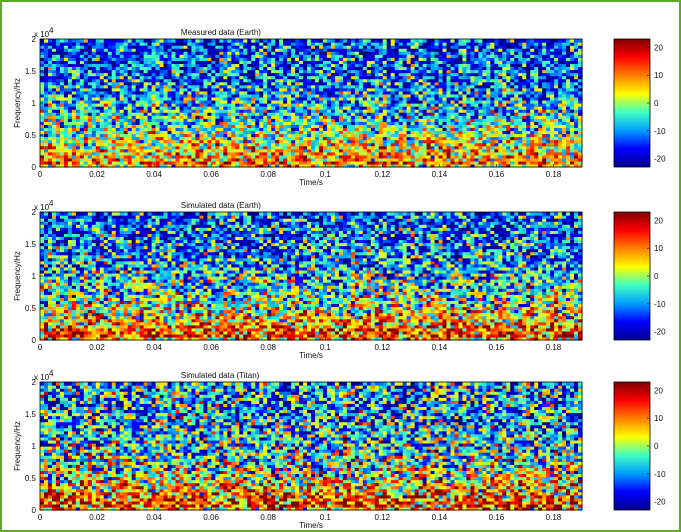  What do you see at coordinates (221, 32) in the screenshot?
I see `panel-title: Measured data (Earth)` at bounding box center [221, 32].